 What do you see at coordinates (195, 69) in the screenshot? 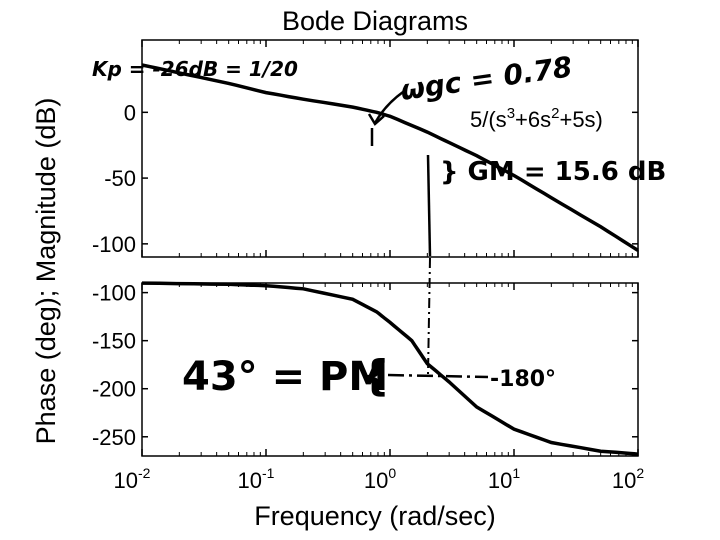
I see `kp-annotation: Kp = -26dB = 1/20` at bounding box center [195, 69].